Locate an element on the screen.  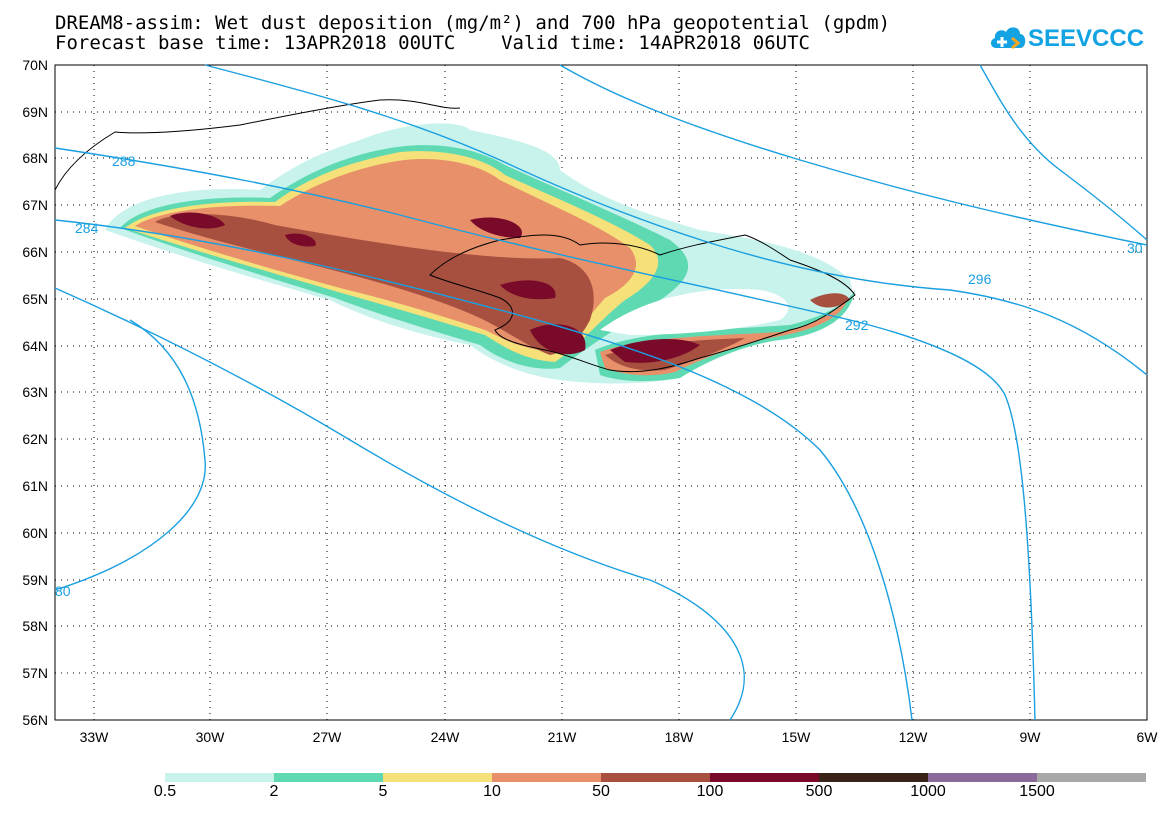
lon-label: 21W is located at coordinates (563, 737).